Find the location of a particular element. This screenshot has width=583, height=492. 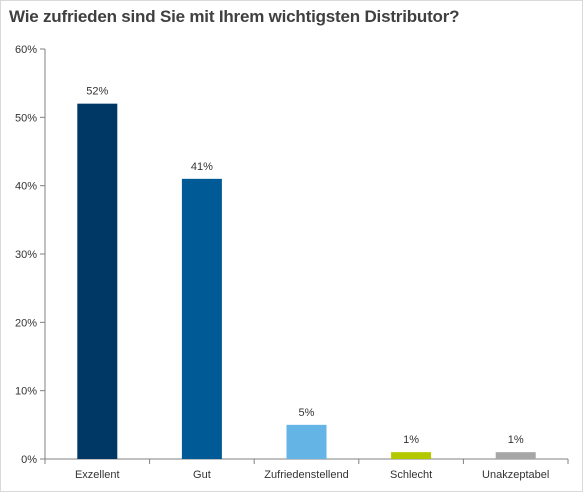

x-tick-label: Schlecht is located at coordinates (411, 475).